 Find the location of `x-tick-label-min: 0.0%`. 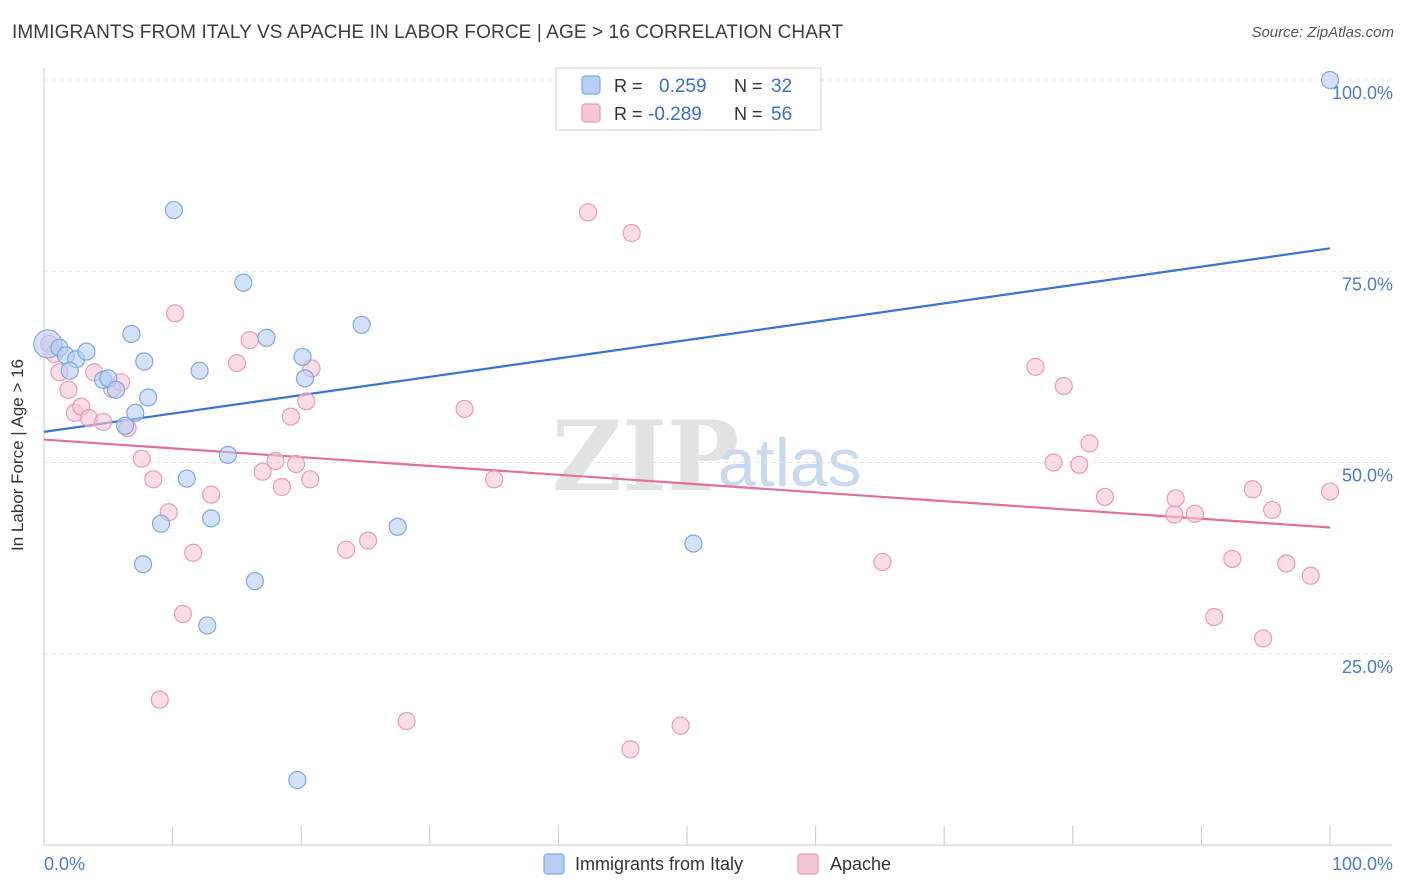

x-tick-label-min: 0.0% is located at coordinates (64, 864).